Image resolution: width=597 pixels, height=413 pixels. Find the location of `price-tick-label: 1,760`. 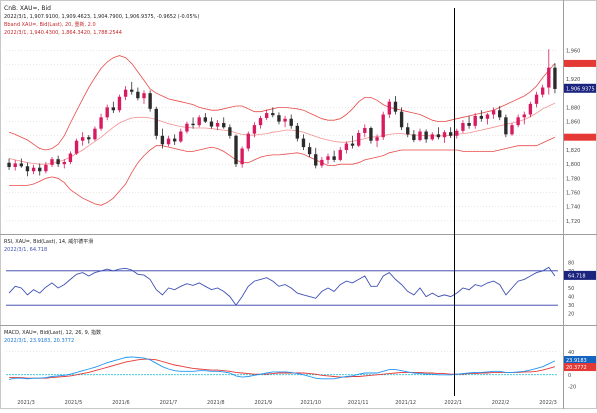

price-tick-label: 1,760 is located at coordinates (573, 194).